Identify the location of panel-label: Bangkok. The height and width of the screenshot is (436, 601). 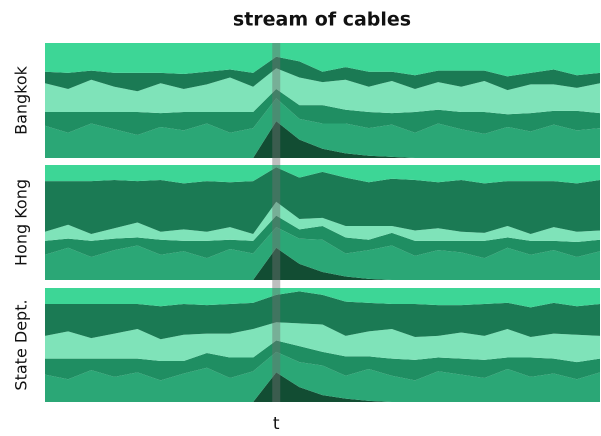
(21, 100).